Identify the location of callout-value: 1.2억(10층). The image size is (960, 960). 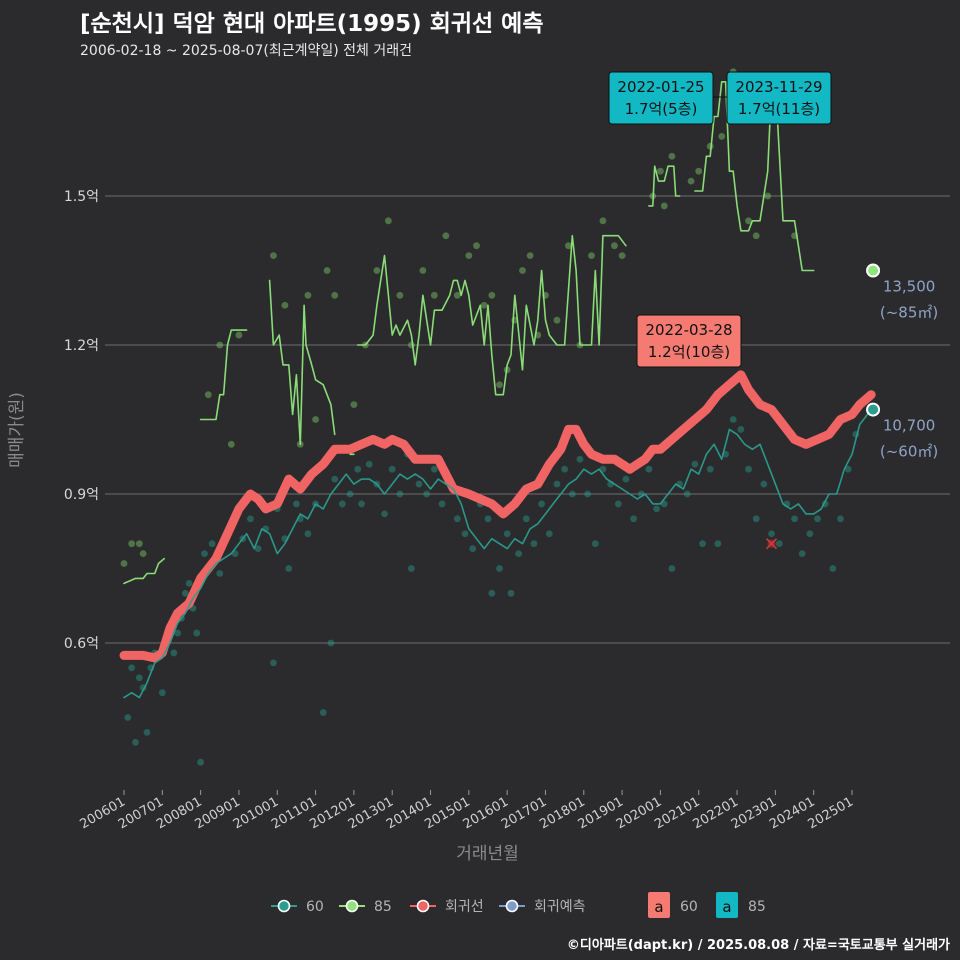
(689, 352).